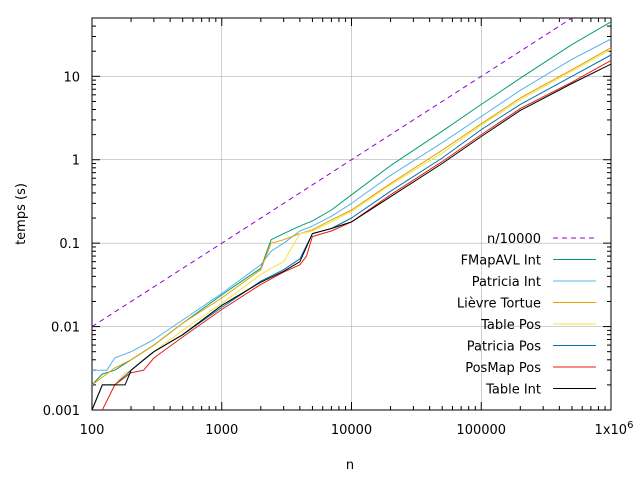  What do you see at coordinates (61, 411) in the screenshot?
I see `y-tick-label: 0.001` at bounding box center [61, 411].